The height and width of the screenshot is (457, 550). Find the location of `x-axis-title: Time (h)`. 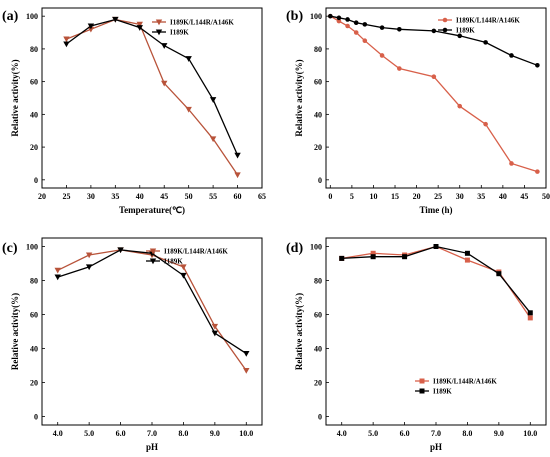

x-axis-title: Time (h) is located at coordinates (435, 210).